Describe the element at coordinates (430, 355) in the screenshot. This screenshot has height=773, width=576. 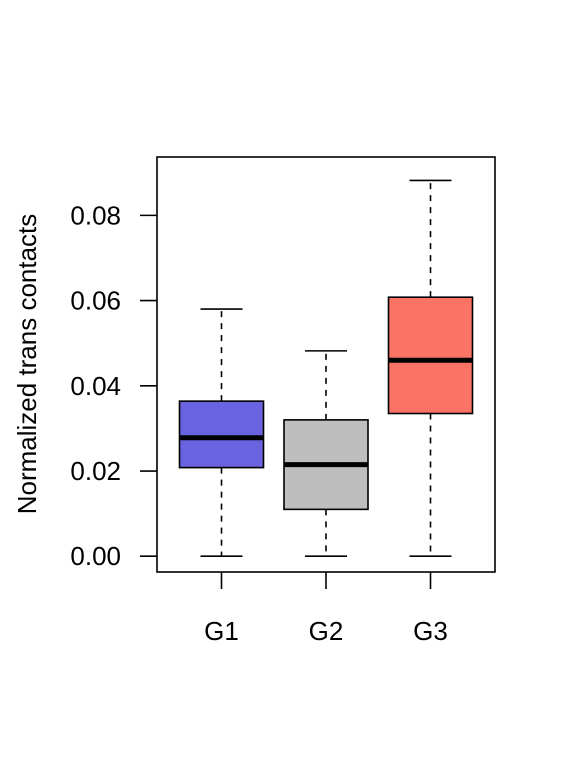
I see `box-g3` at that location.